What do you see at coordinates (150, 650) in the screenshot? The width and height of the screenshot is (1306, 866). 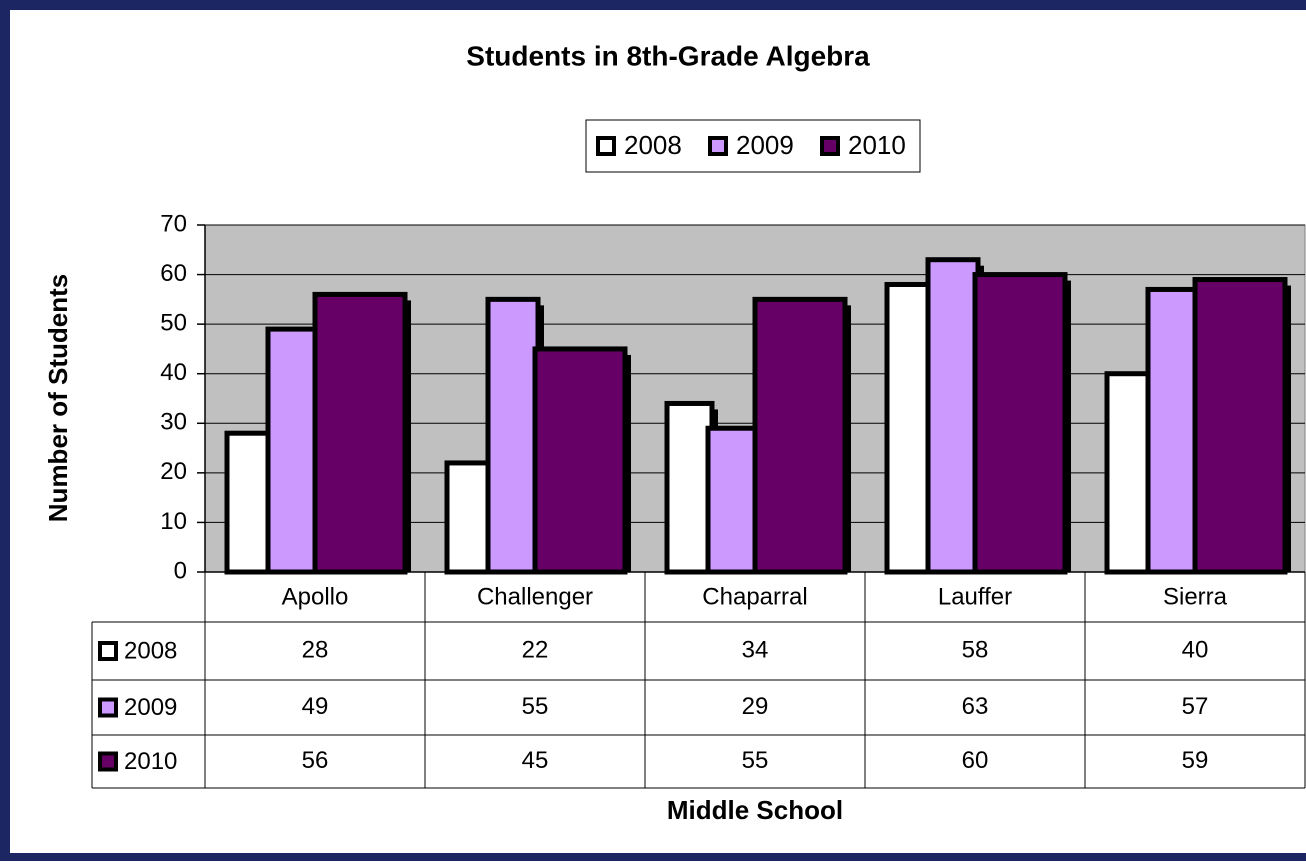 I see `table-row-label: 2008` at bounding box center [150, 650].